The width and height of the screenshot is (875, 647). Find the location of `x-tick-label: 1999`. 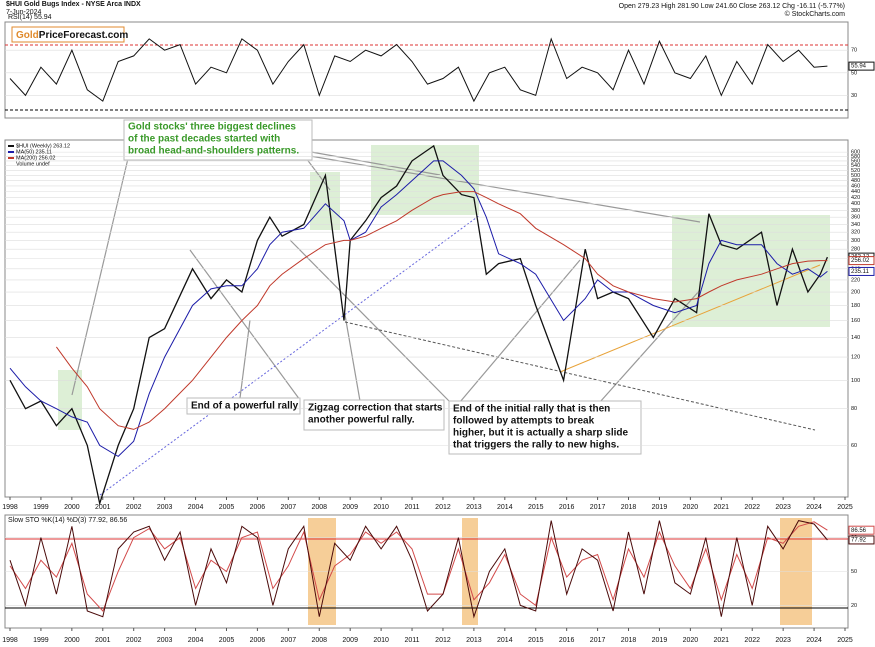

x-tick-label: 1999 is located at coordinates (41, 507).